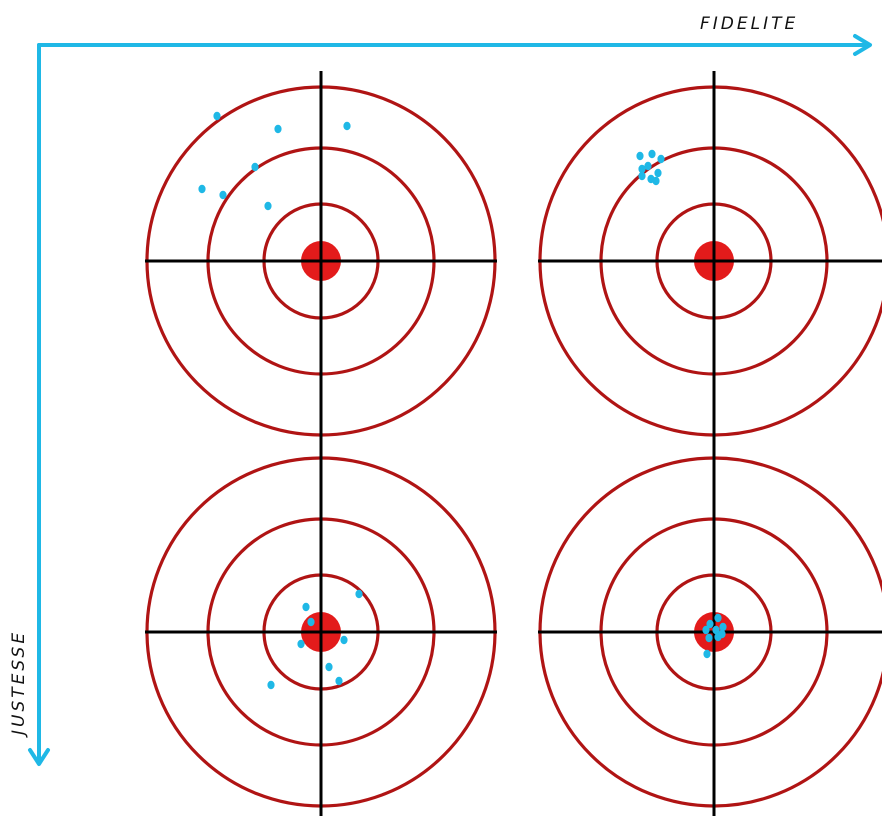  What do you see at coordinates (862, 45) in the screenshot?
I see `x-axis-arrowhead` at bounding box center [862, 45].